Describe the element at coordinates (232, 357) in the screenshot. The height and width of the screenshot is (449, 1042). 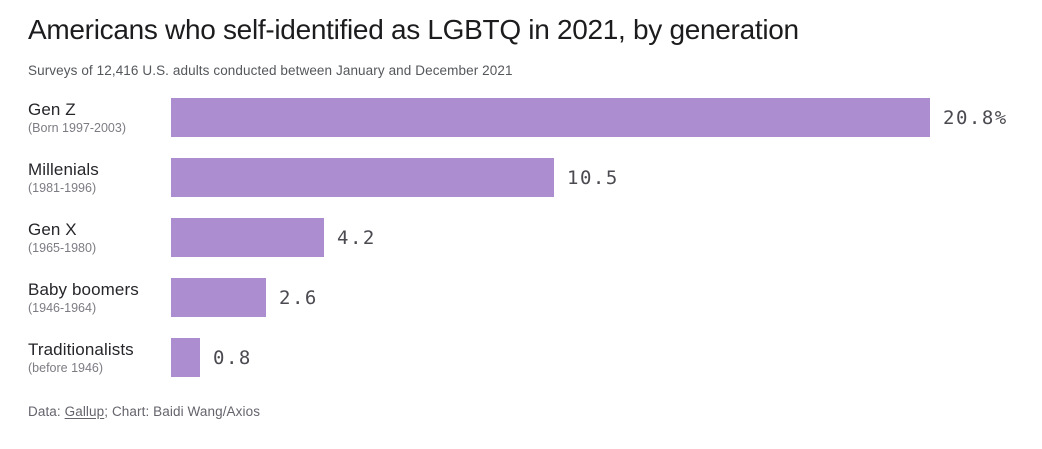
I see `value-label: 0.8` at that location.